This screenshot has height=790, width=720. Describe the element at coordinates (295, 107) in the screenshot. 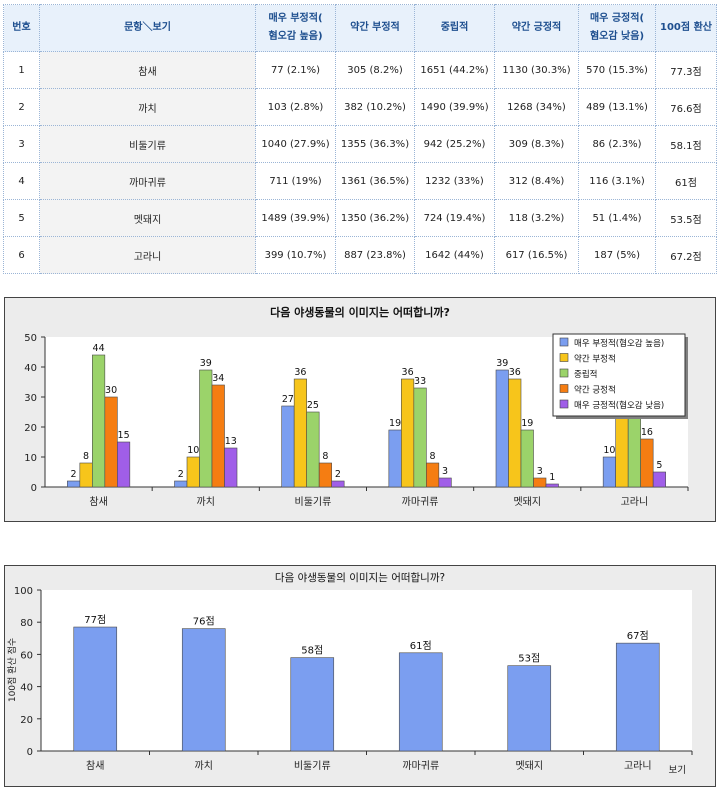

I see `table-cell: 103 (2.8%)` at that location.